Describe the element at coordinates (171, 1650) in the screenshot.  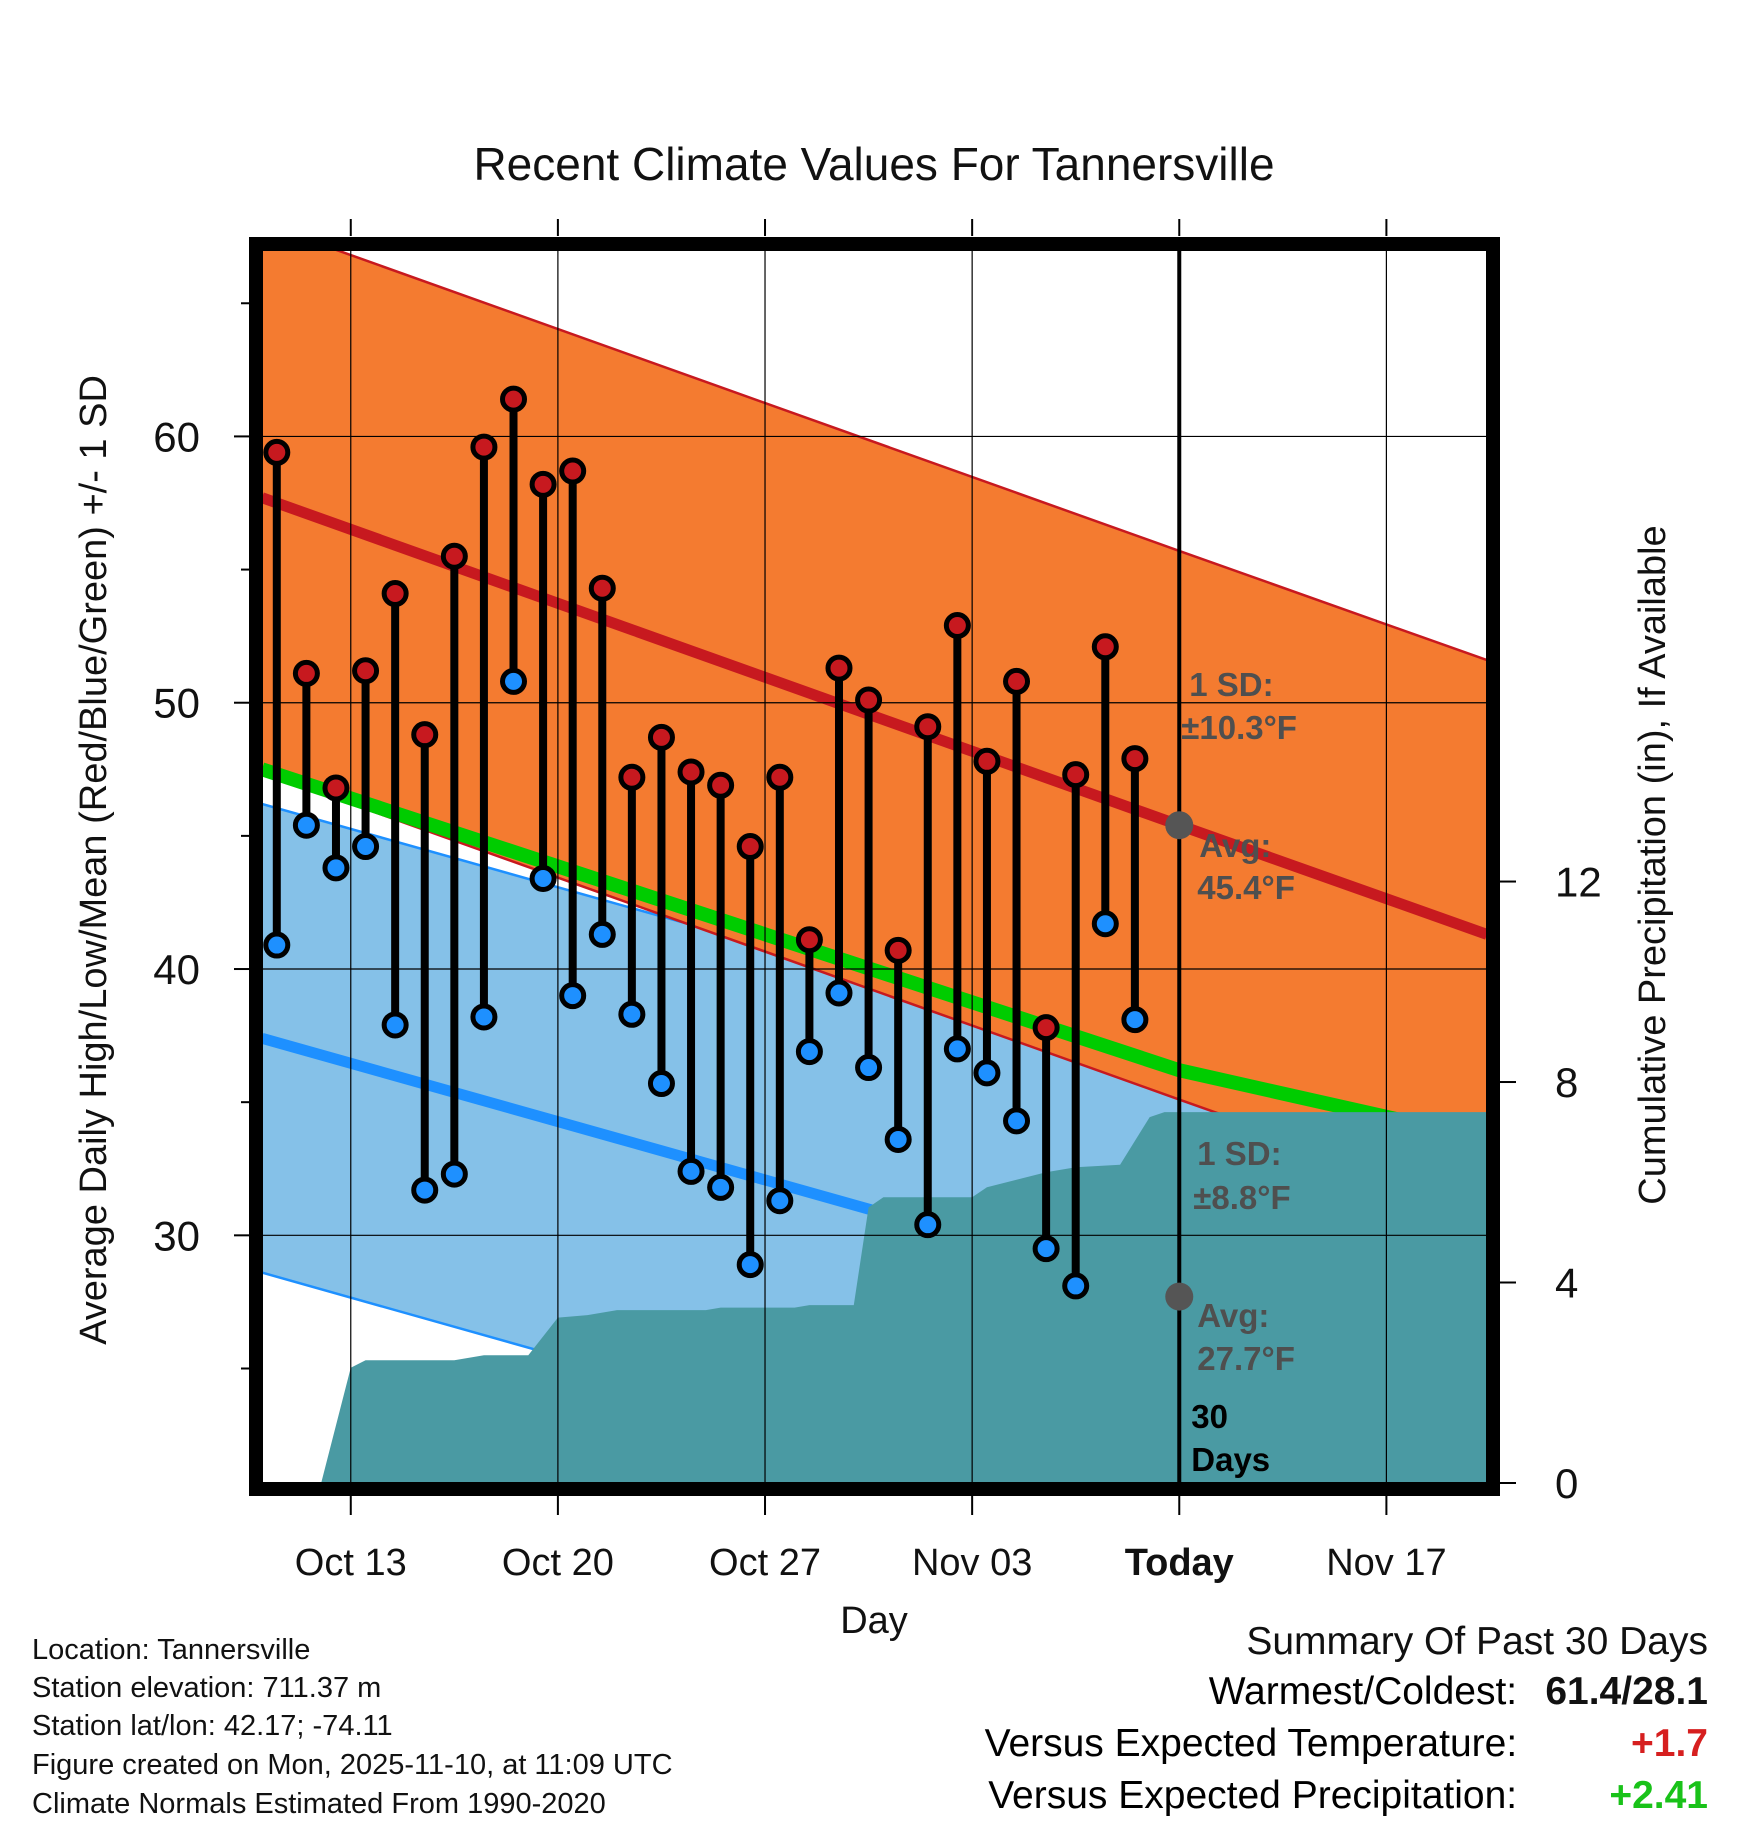
I see `info-location: Location: Tannersville` at that location.